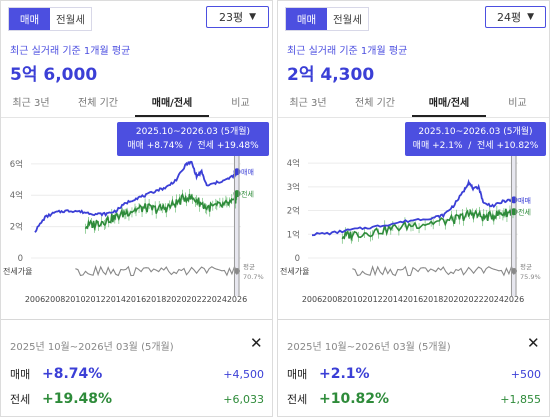  I want to click on tooltip-sale-change: +8.74%, so click(164, 146).